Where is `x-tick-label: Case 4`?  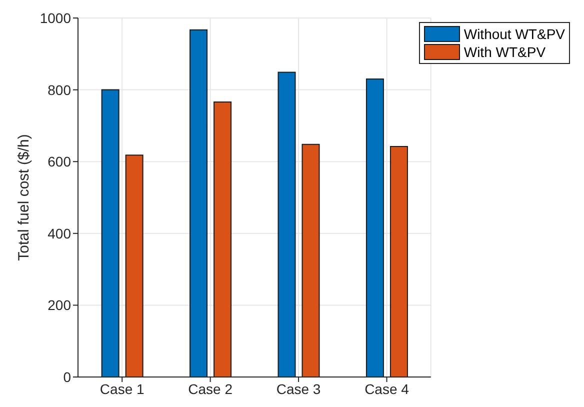 x-tick-label: Case 4 is located at coordinates (387, 388).